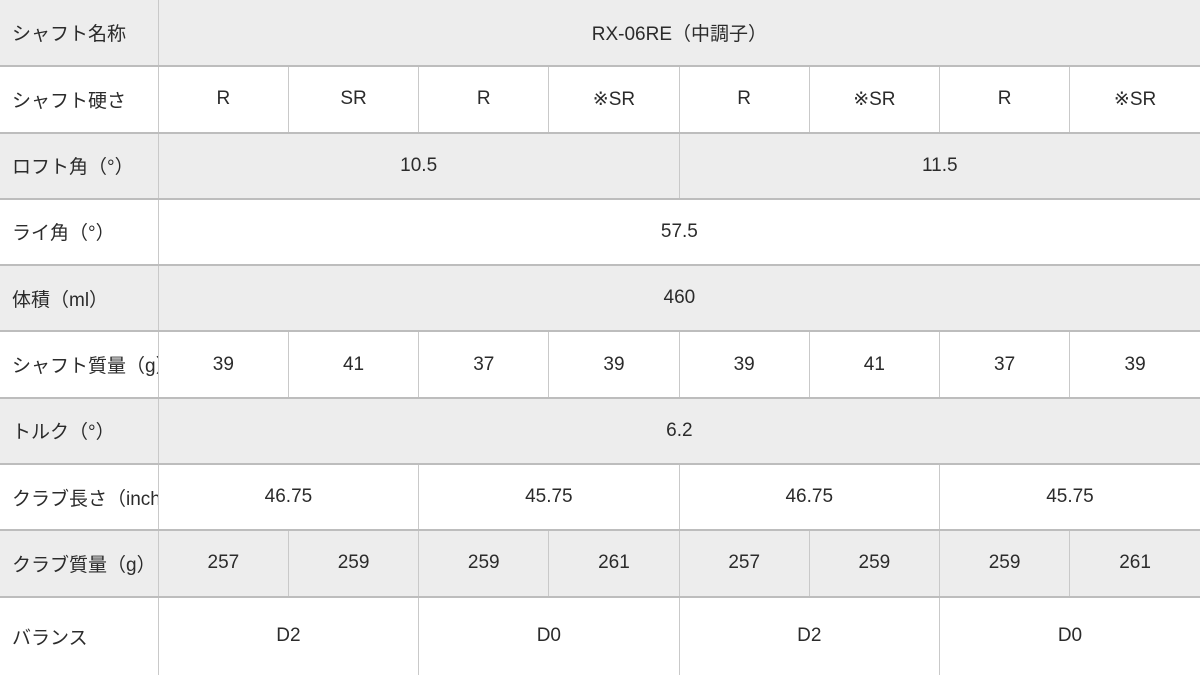  What do you see at coordinates (679, 299) in the screenshot?
I see `data-cell: 460` at bounding box center [679, 299].